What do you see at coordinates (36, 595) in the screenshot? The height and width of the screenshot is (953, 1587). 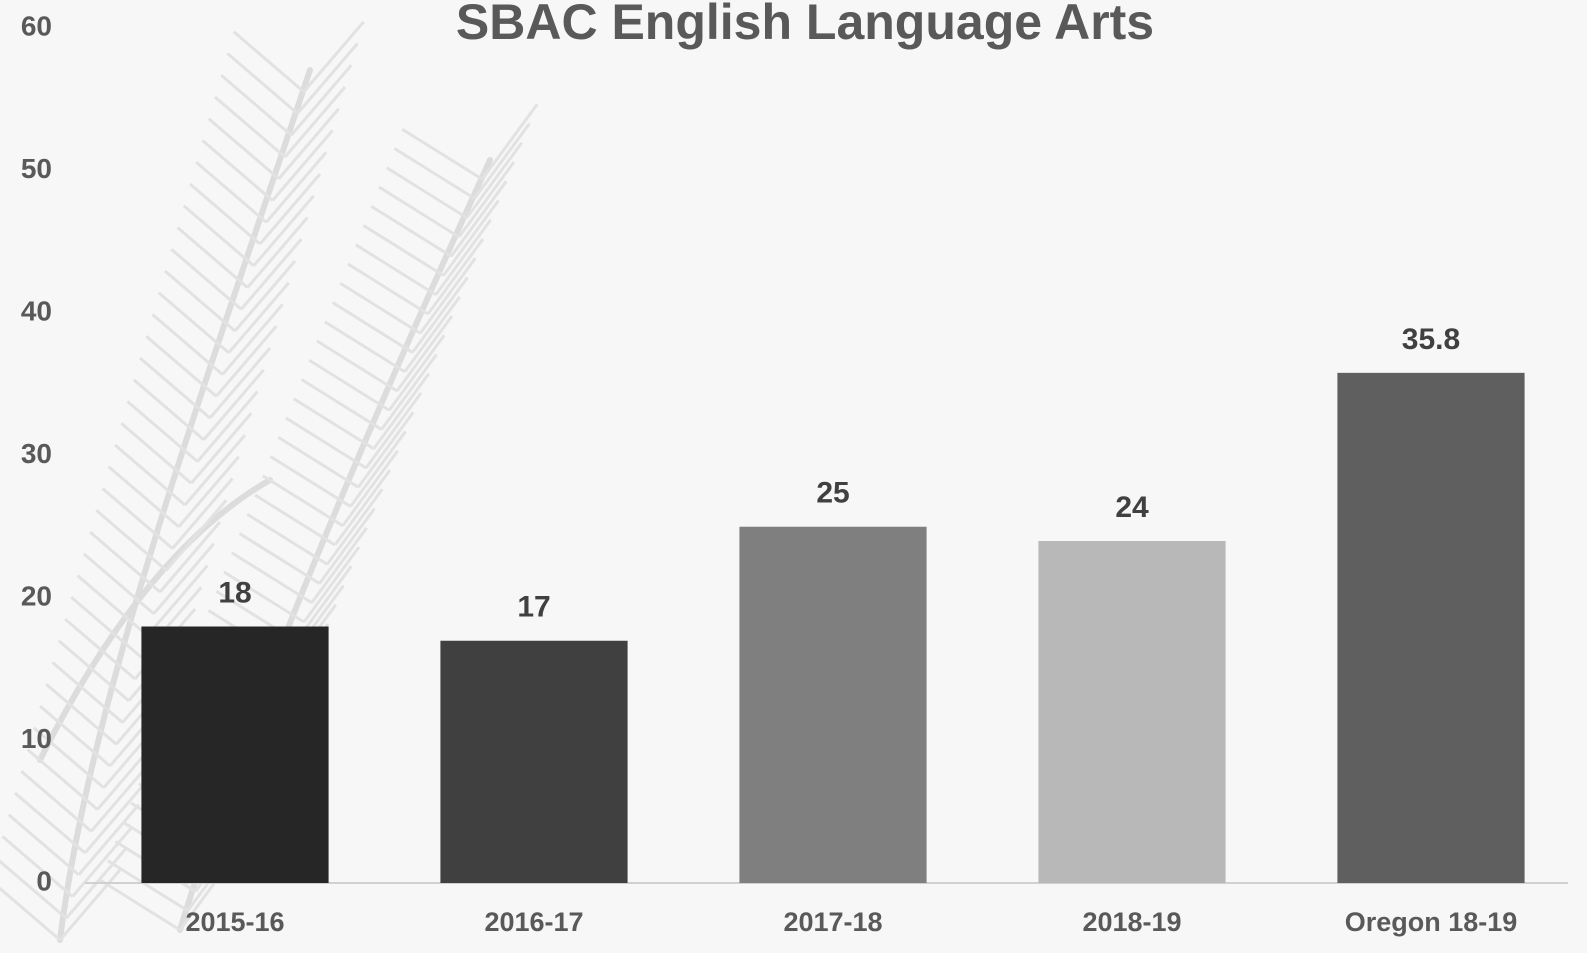 I see `y-tick-label: 20` at bounding box center [36, 595].